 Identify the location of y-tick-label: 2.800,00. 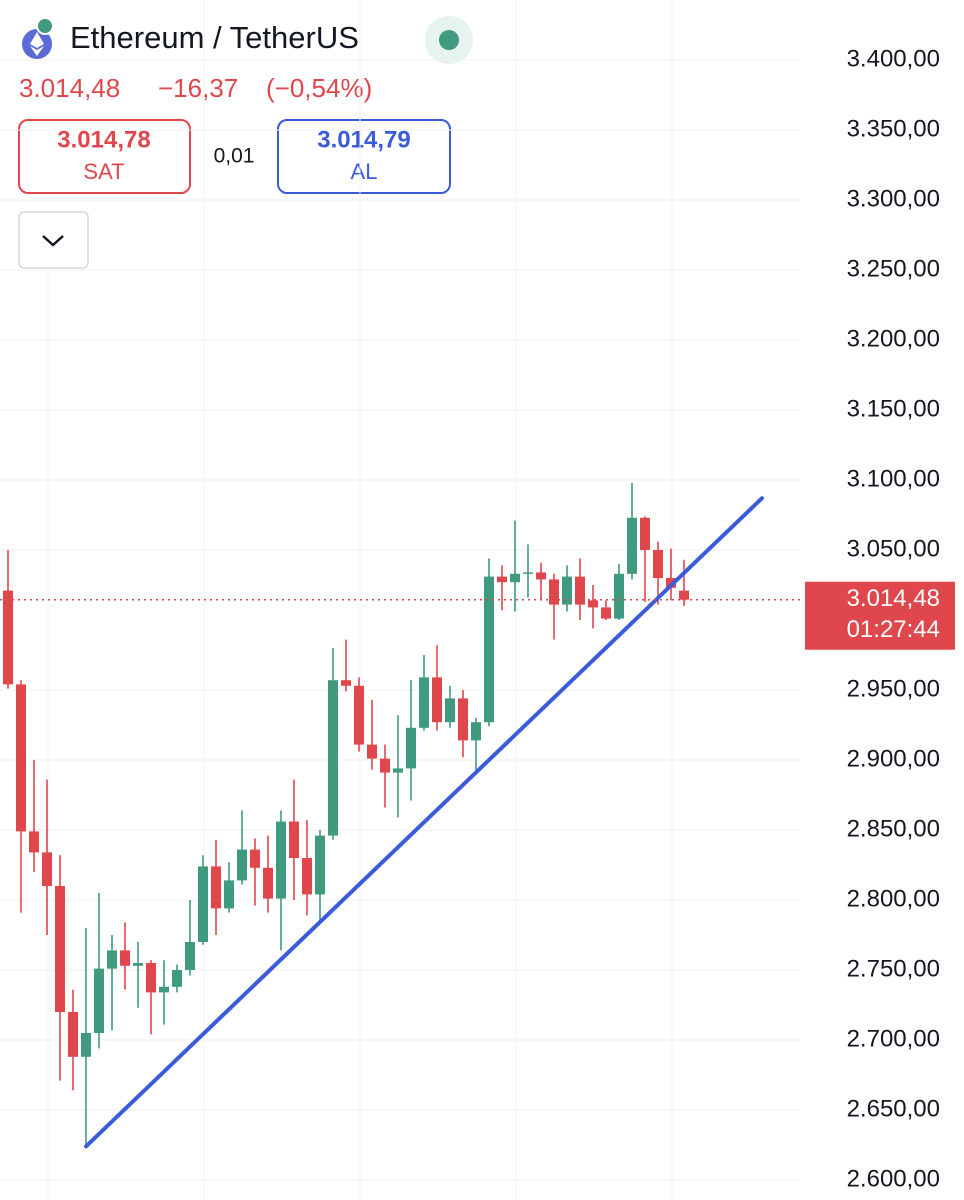
(893, 898).